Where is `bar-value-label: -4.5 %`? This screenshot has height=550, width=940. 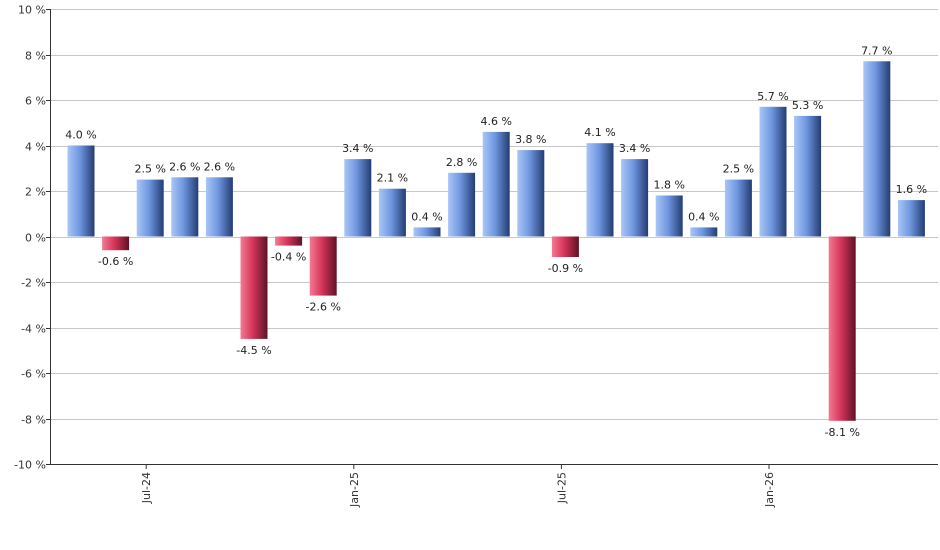
bar-value-label: -4.5 % is located at coordinates (253, 350).